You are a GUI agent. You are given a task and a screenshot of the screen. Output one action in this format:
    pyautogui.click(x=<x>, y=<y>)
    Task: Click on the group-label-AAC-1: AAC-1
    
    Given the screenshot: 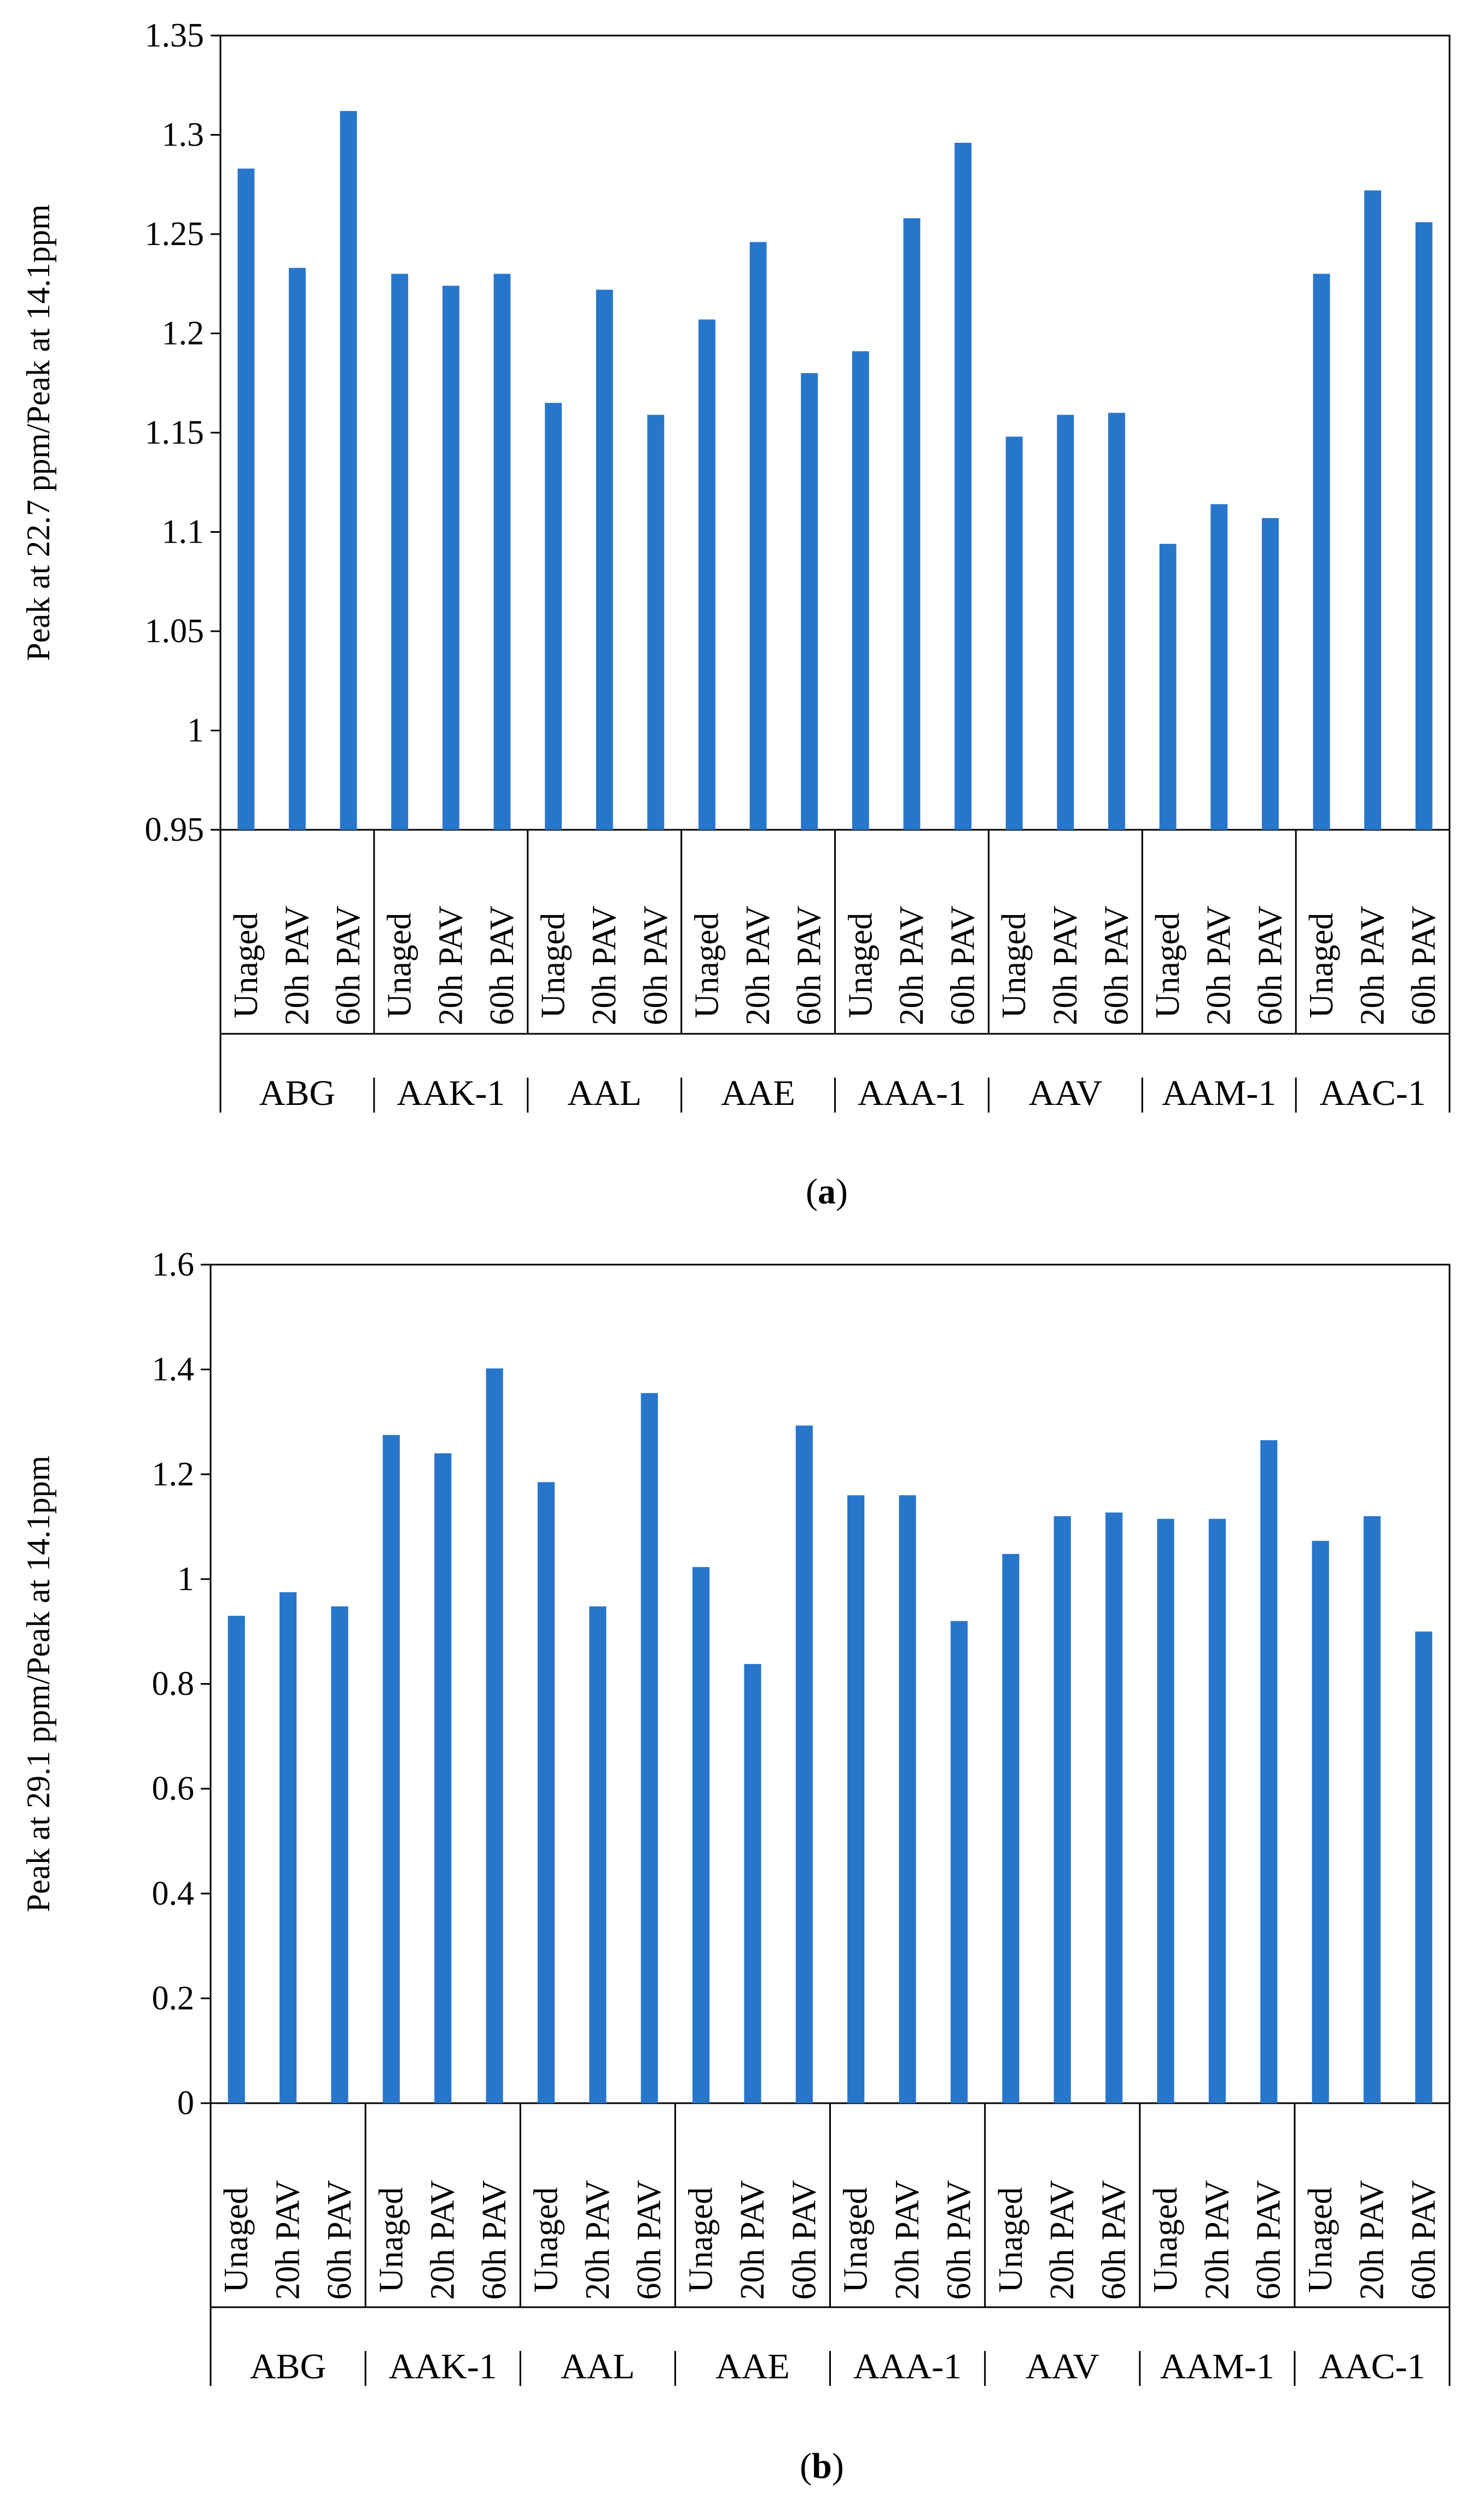 What is the action you would take?
    pyautogui.click(x=1372, y=1093)
    